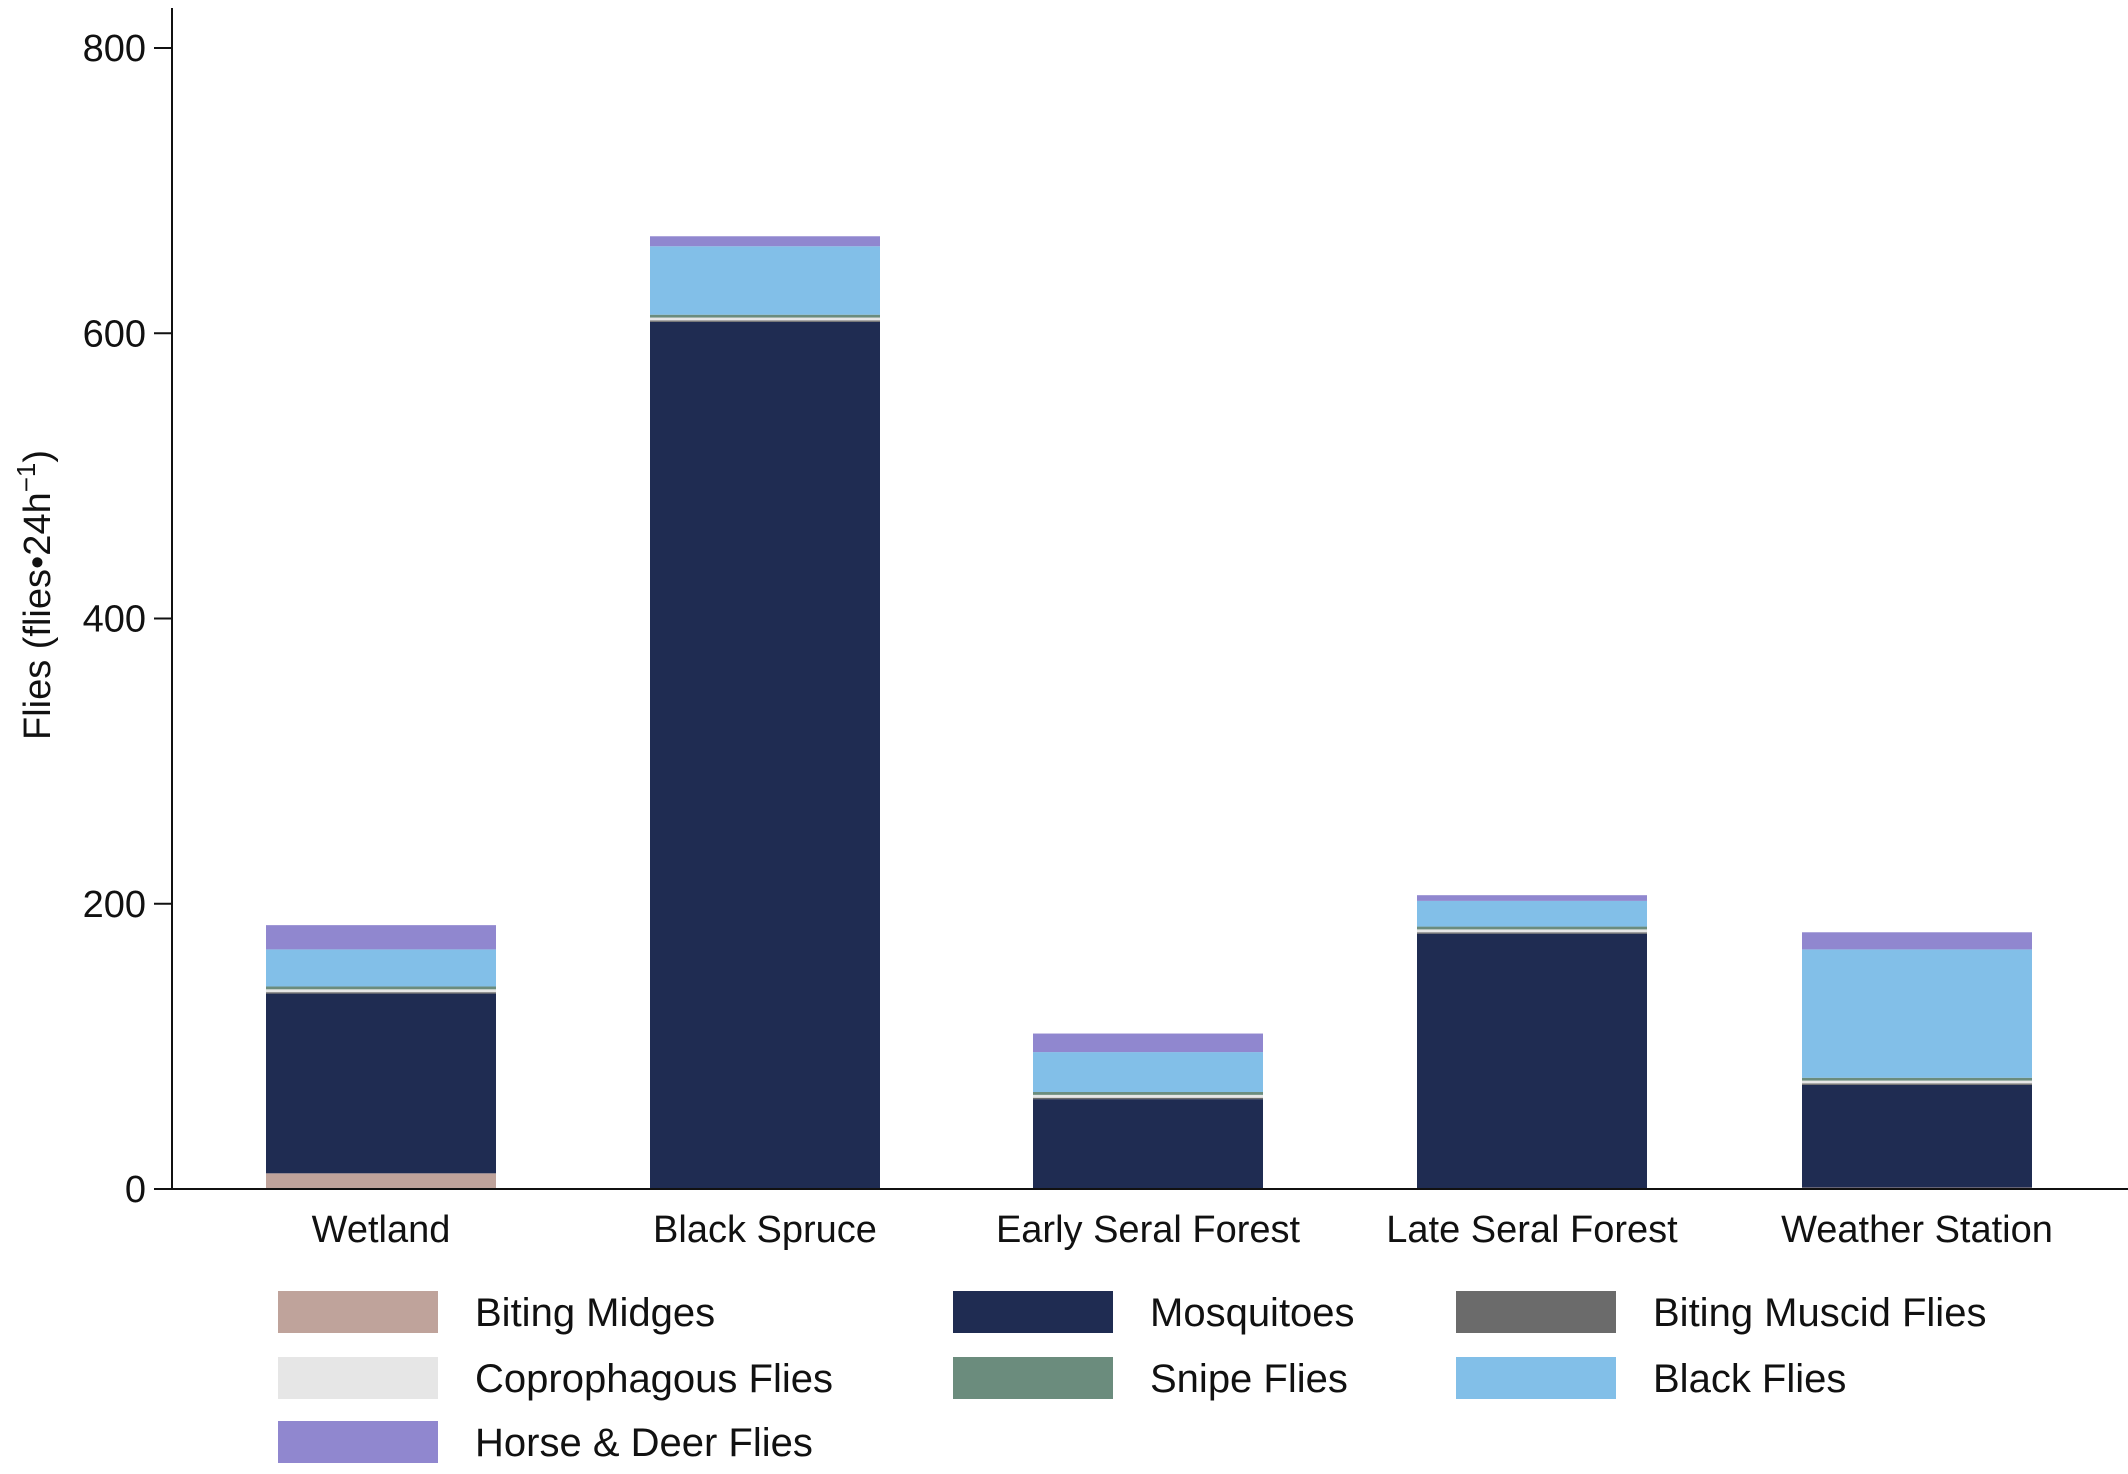  I want to click on x-tick-label: Wetland, so click(381, 1230).